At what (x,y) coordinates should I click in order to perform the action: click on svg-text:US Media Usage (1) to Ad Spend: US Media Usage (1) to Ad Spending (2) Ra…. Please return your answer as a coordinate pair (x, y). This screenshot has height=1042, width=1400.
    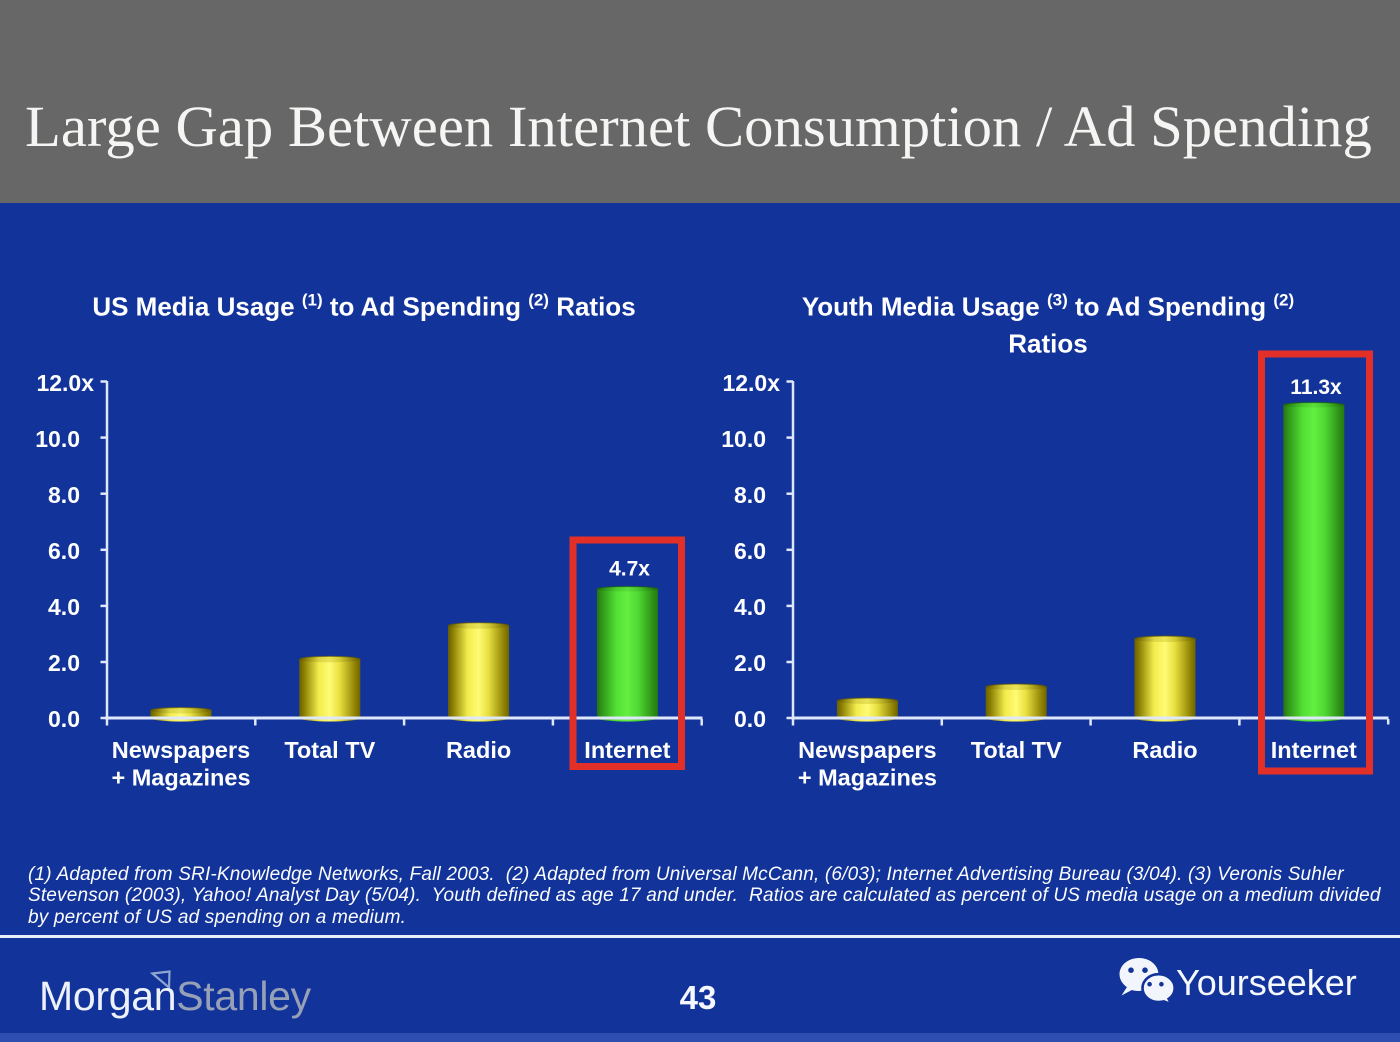
    Looking at the image, I should click on (363, 306).